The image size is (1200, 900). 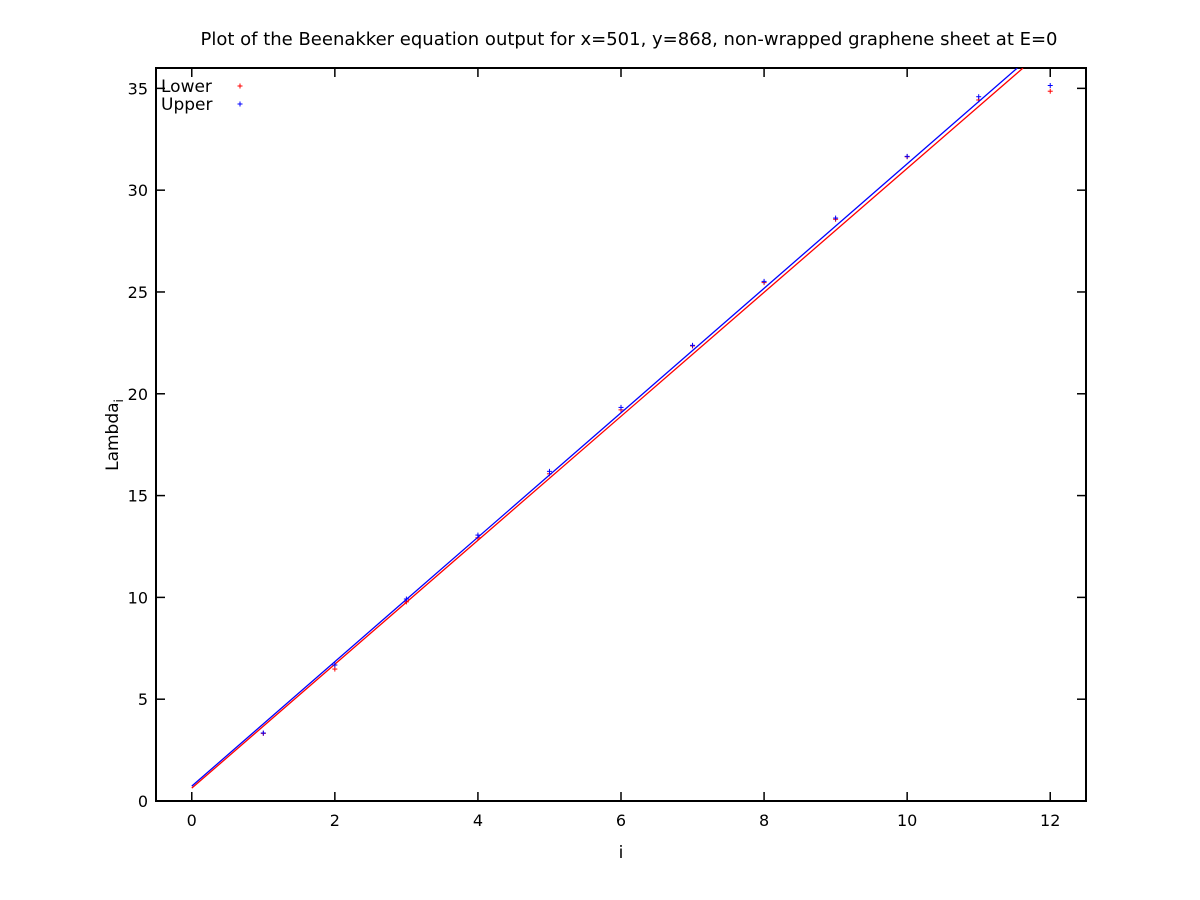 I want to click on legend-marker-upper, so click(x=240, y=104).